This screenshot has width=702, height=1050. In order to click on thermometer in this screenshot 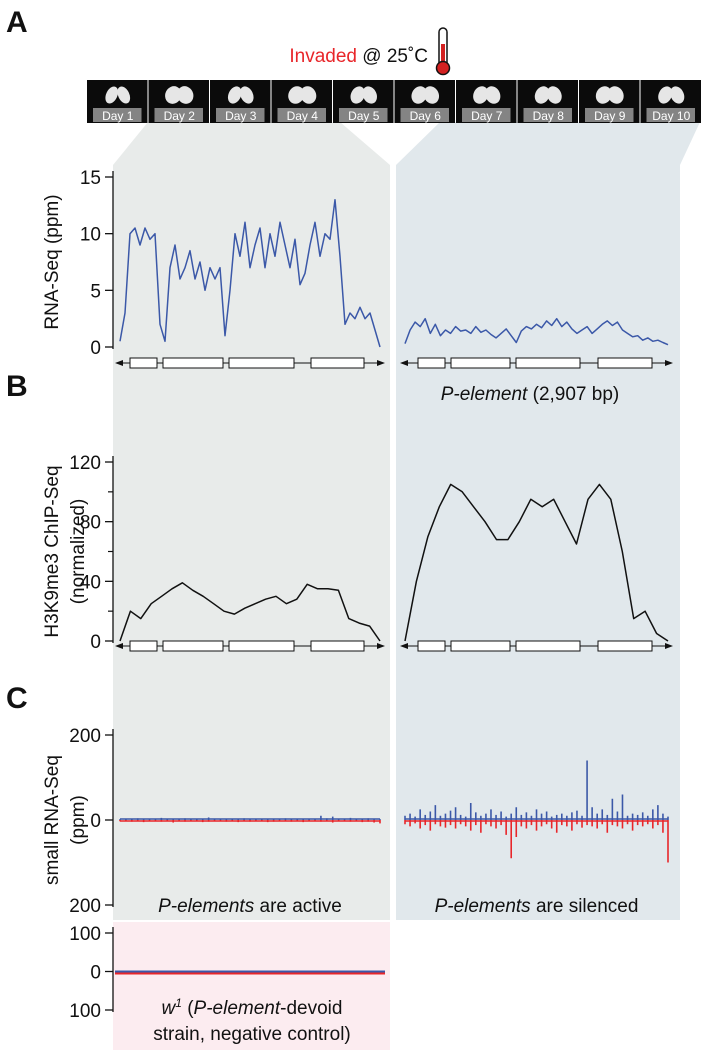, I will do `click(443, 51)`.